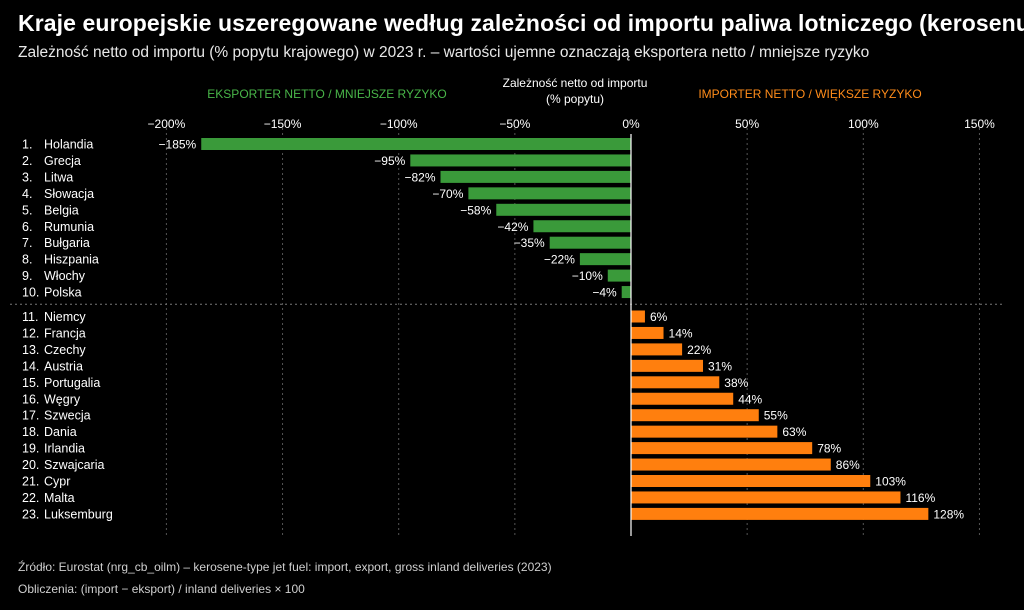 The height and width of the screenshot is (610, 1024). Describe the element at coordinates (63, 293) in the screenshot. I see `category-label: Polska` at that location.